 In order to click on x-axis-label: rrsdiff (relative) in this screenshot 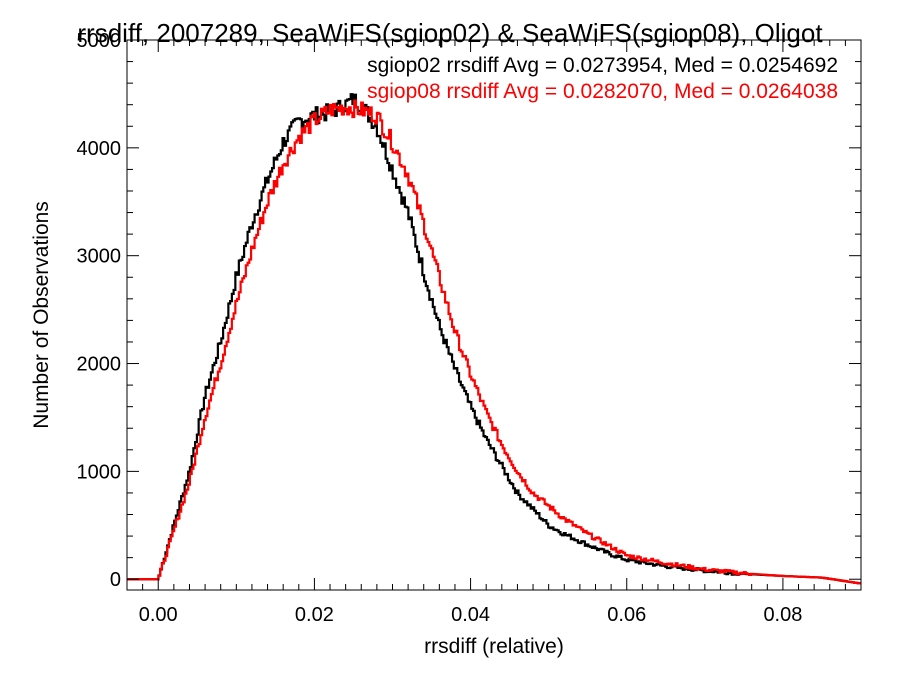, I will do `click(494, 646)`.